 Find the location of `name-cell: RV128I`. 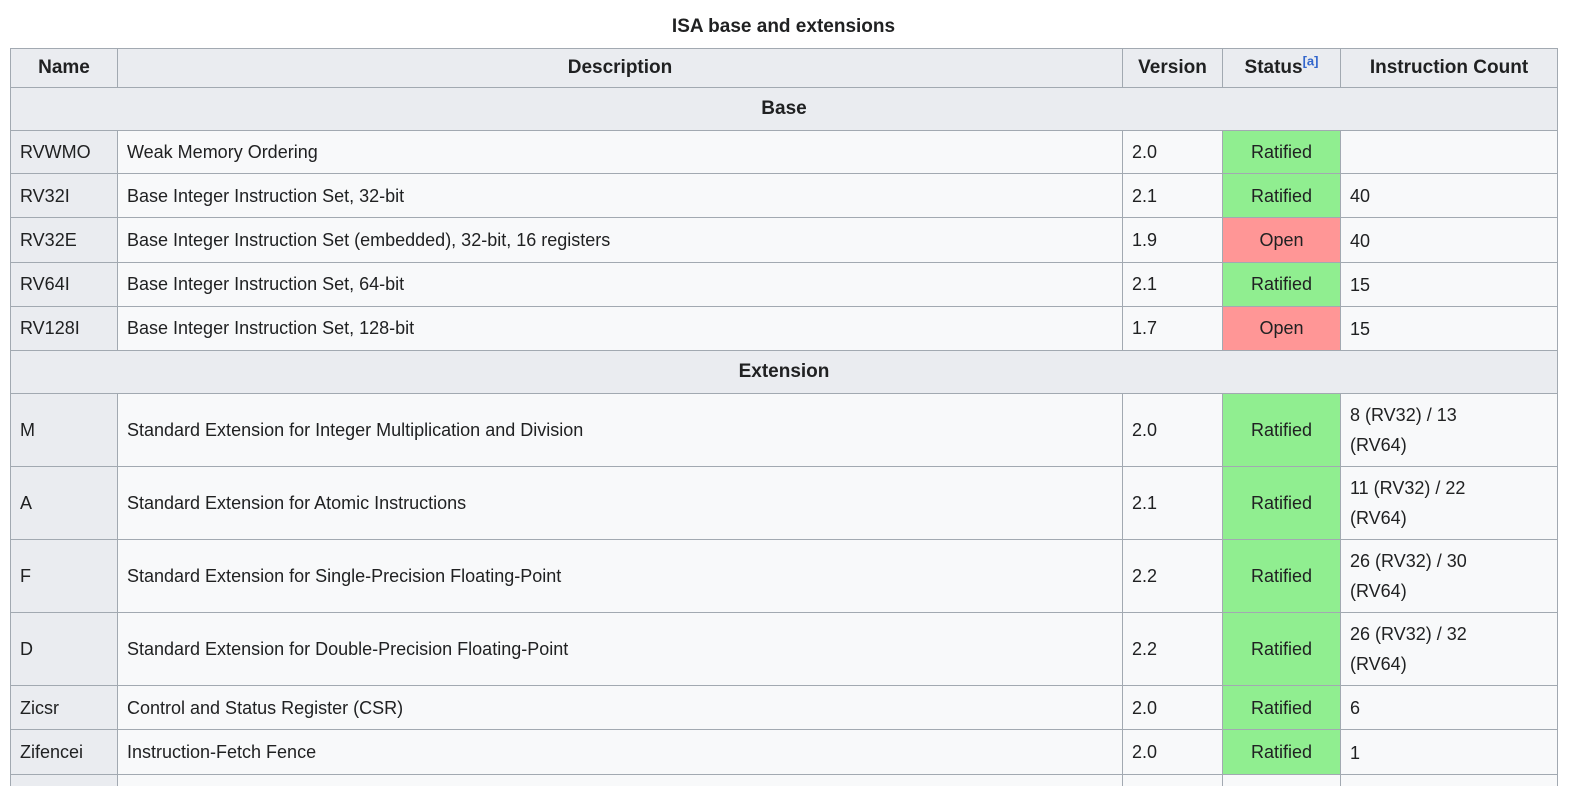

name-cell: RV128I is located at coordinates (64, 328).